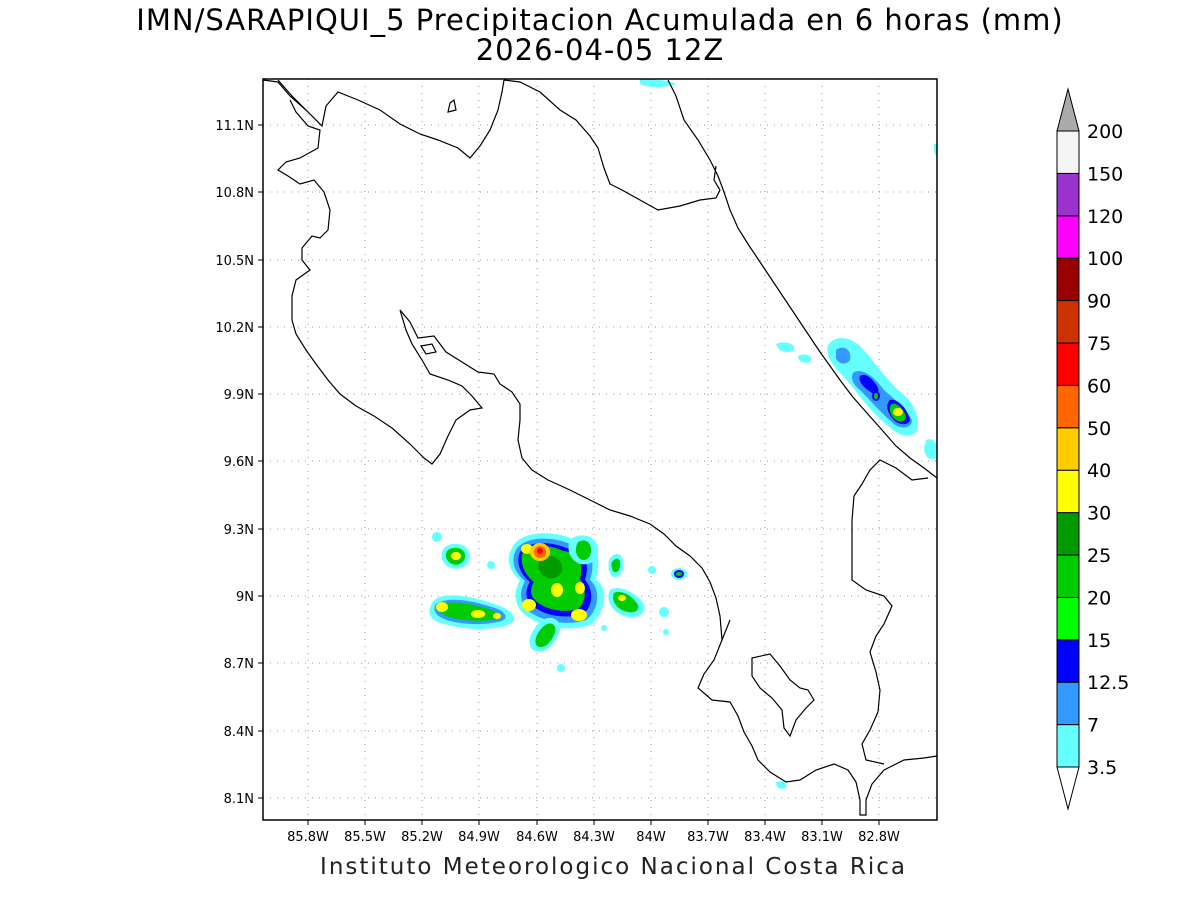  What do you see at coordinates (1099, 471) in the screenshot?
I see `colorbar-level-label: 40` at bounding box center [1099, 471].